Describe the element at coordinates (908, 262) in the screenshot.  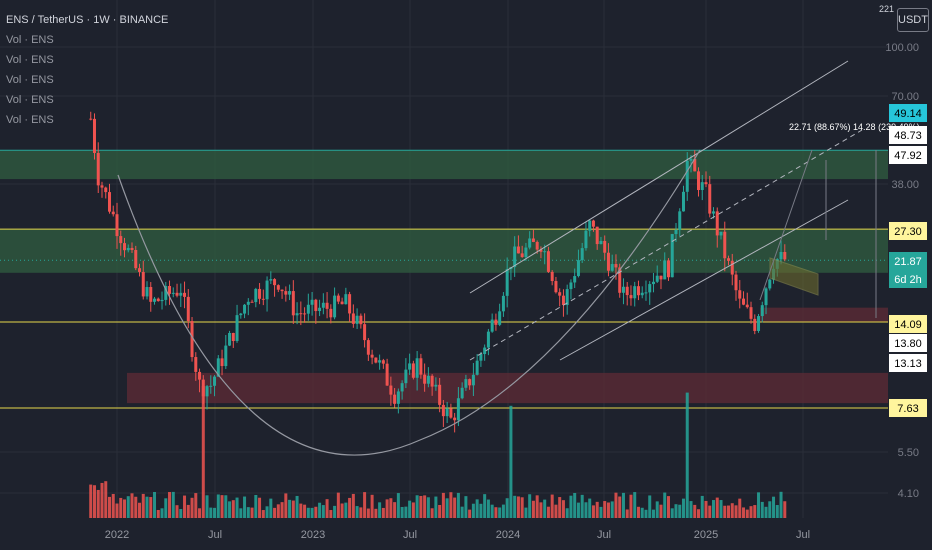
I see `price-label: 21.87` at that location.